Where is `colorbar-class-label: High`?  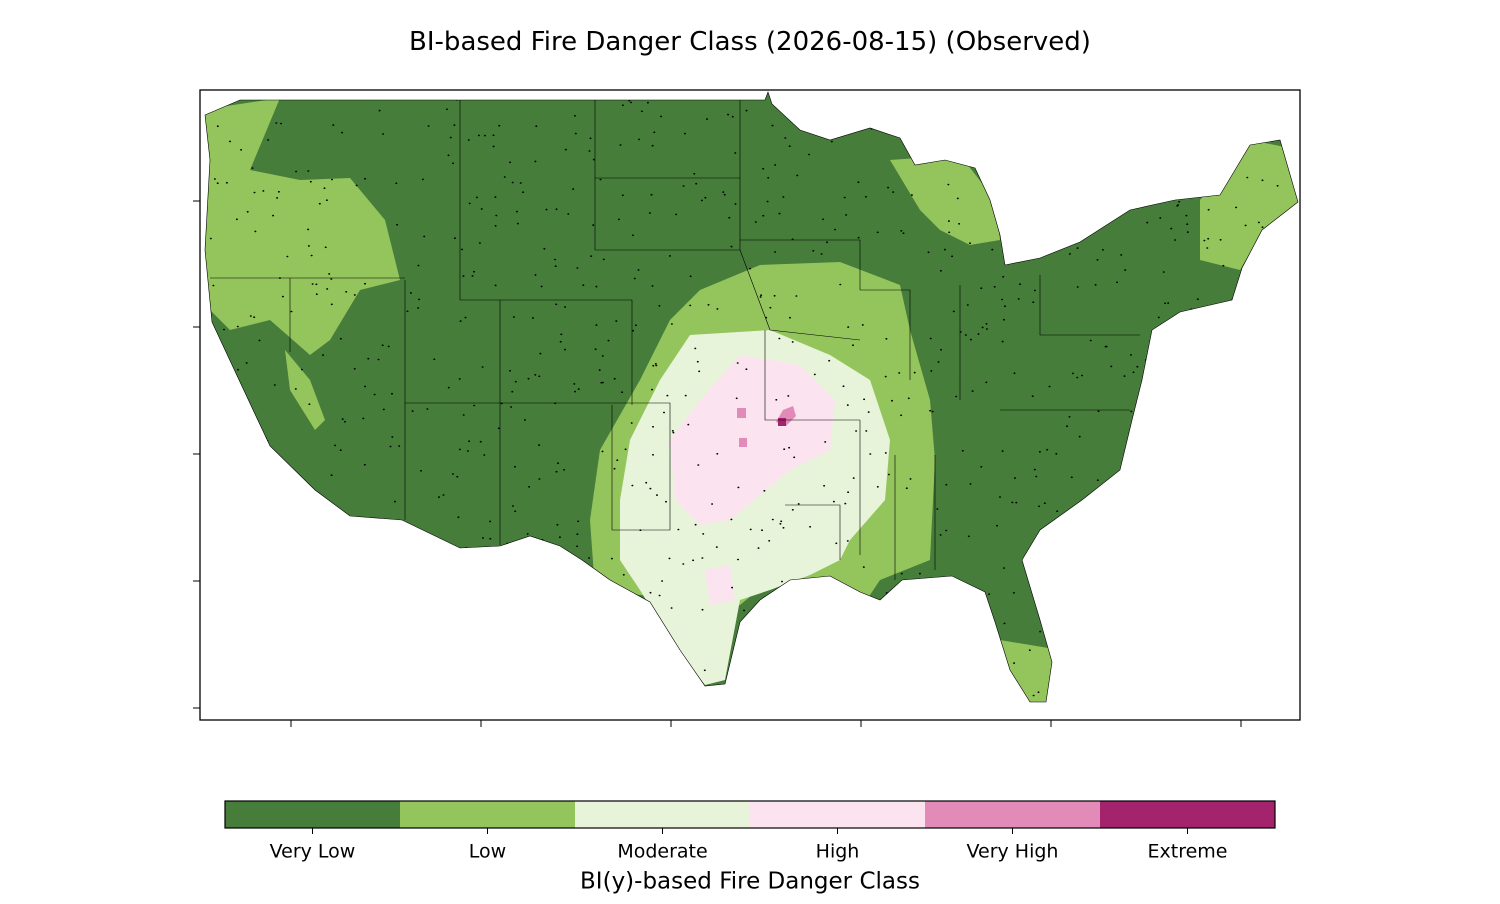 colorbar-class-label: High is located at coordinates (838, 852).